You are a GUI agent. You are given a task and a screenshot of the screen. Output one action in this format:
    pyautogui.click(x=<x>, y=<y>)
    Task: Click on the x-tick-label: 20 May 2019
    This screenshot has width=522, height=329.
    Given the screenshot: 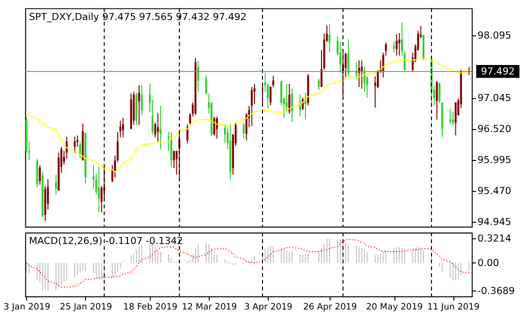 What is the action you would take?
    pyautogui.click(x=394, y=307)
    